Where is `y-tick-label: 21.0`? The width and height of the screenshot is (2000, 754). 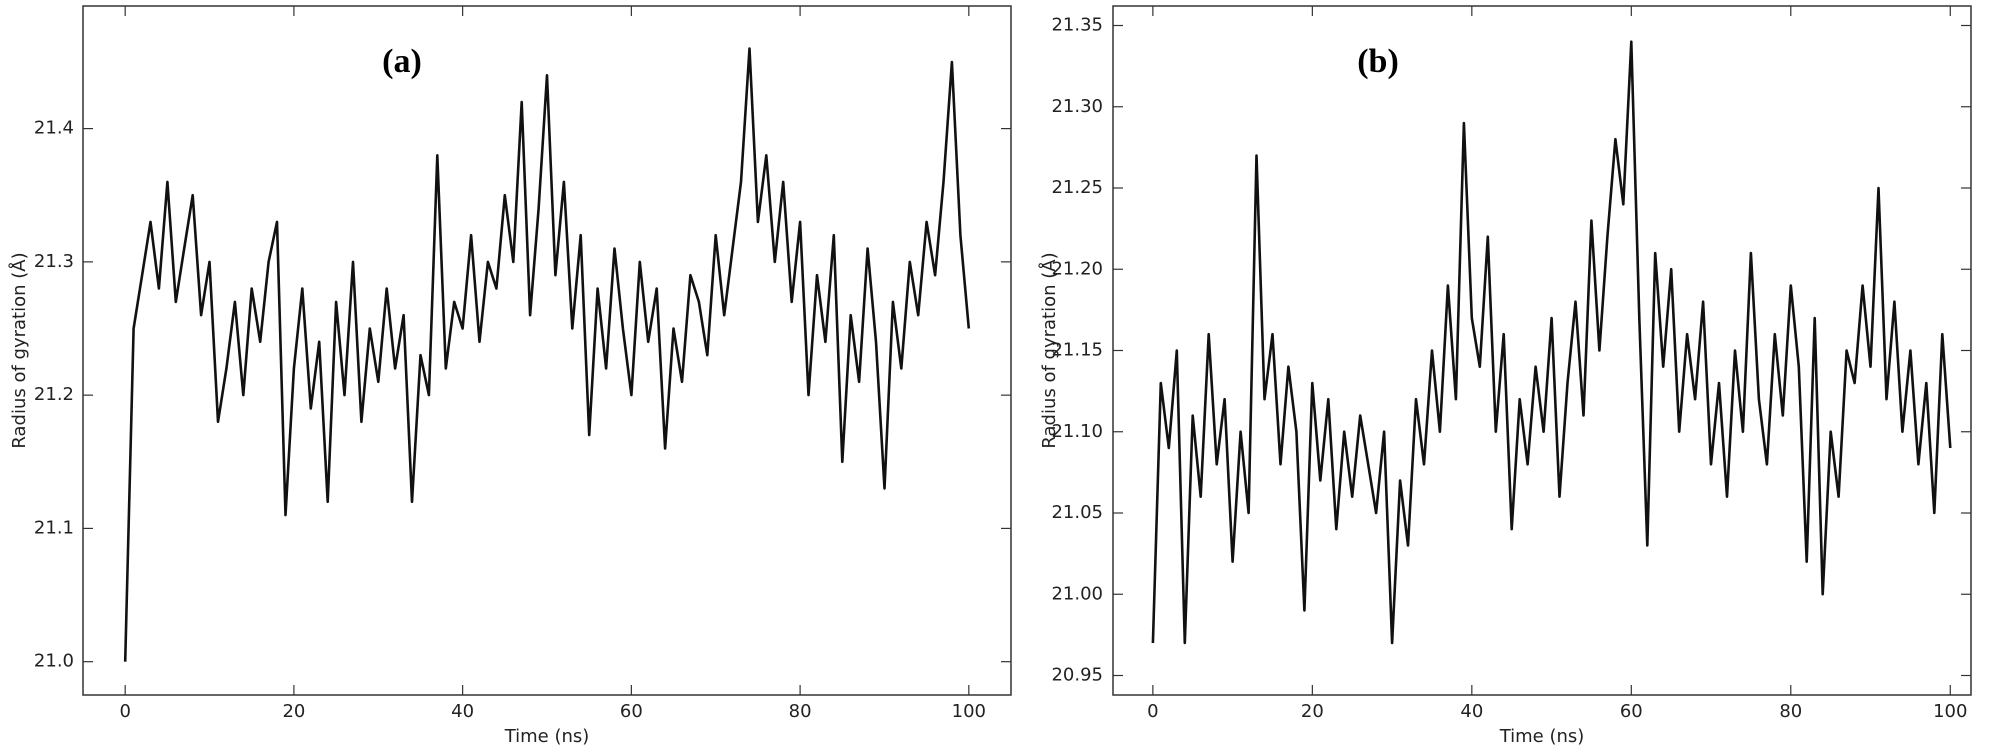
y-tick-label: 21.0 is located at coordinates (54, 661).